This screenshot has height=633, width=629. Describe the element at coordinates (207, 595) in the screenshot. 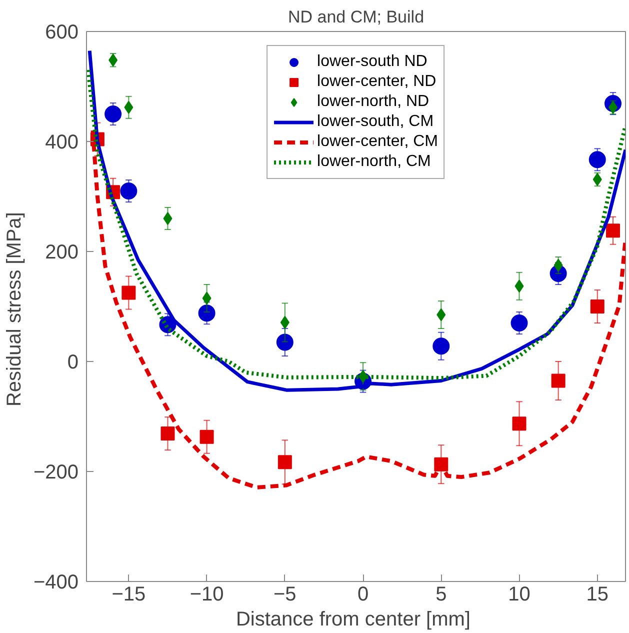

I see `x-tick-label: −10` at that location.